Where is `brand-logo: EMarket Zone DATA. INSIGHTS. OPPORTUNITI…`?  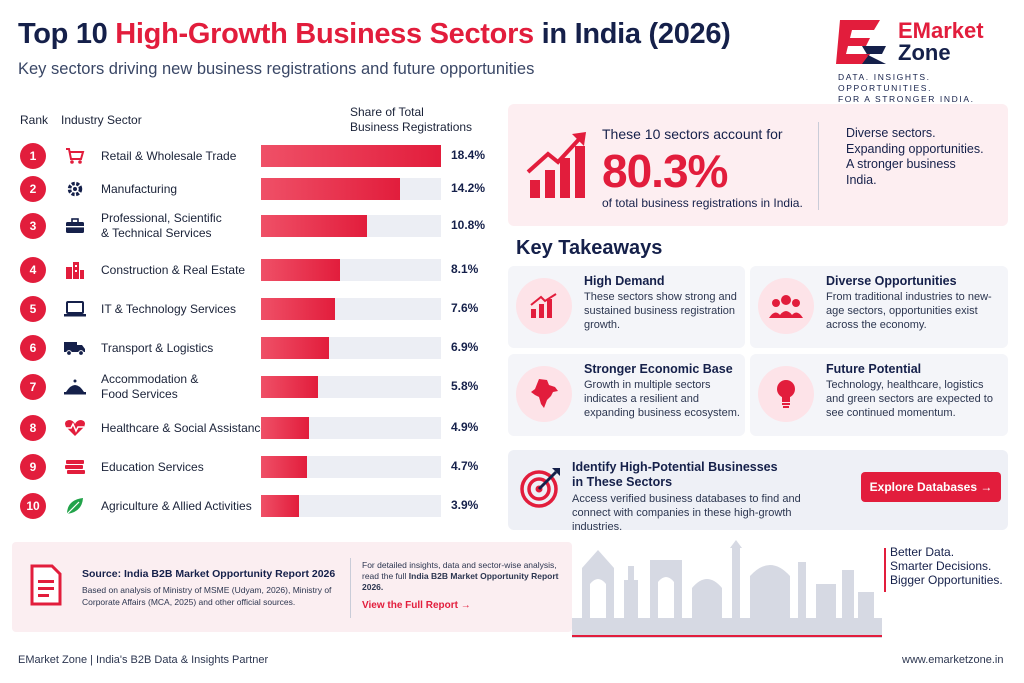 brand-logo: EMarket Zone DATA. INSIGHTS. OPPORTUNITI… is located at coordinates (924, 59).